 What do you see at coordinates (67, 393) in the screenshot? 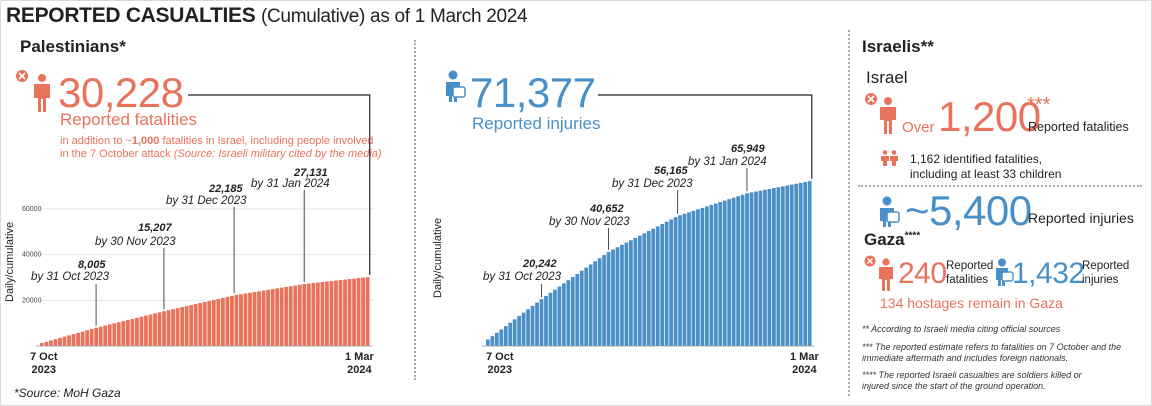
I see `source-note: *Source: MoH Gaza` at bounding box center [67, 393].